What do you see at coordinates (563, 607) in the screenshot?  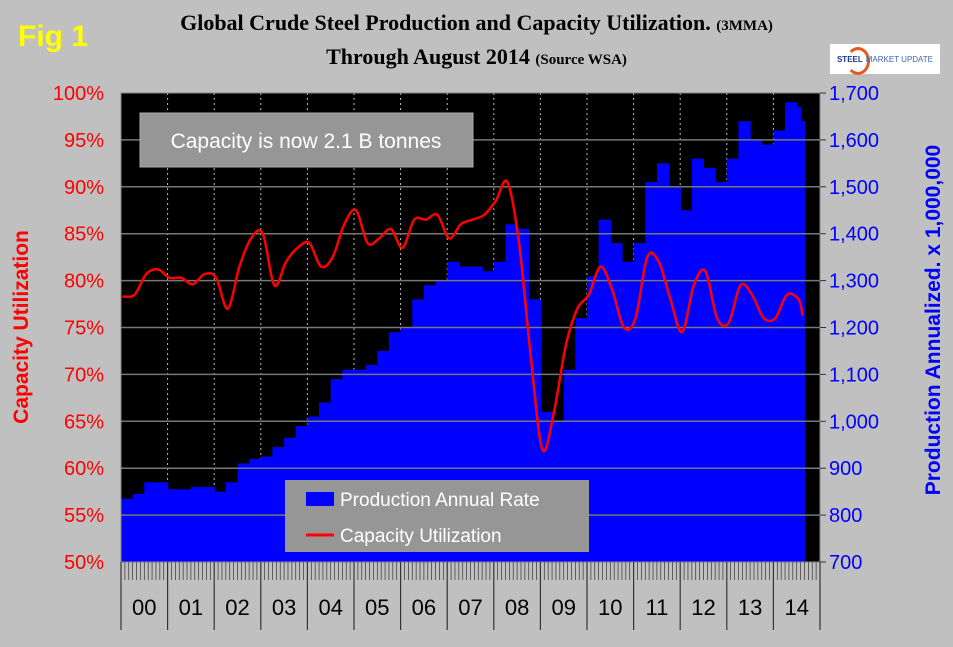 I see `x-tick-label: 09` at bounding box center [563, 607].